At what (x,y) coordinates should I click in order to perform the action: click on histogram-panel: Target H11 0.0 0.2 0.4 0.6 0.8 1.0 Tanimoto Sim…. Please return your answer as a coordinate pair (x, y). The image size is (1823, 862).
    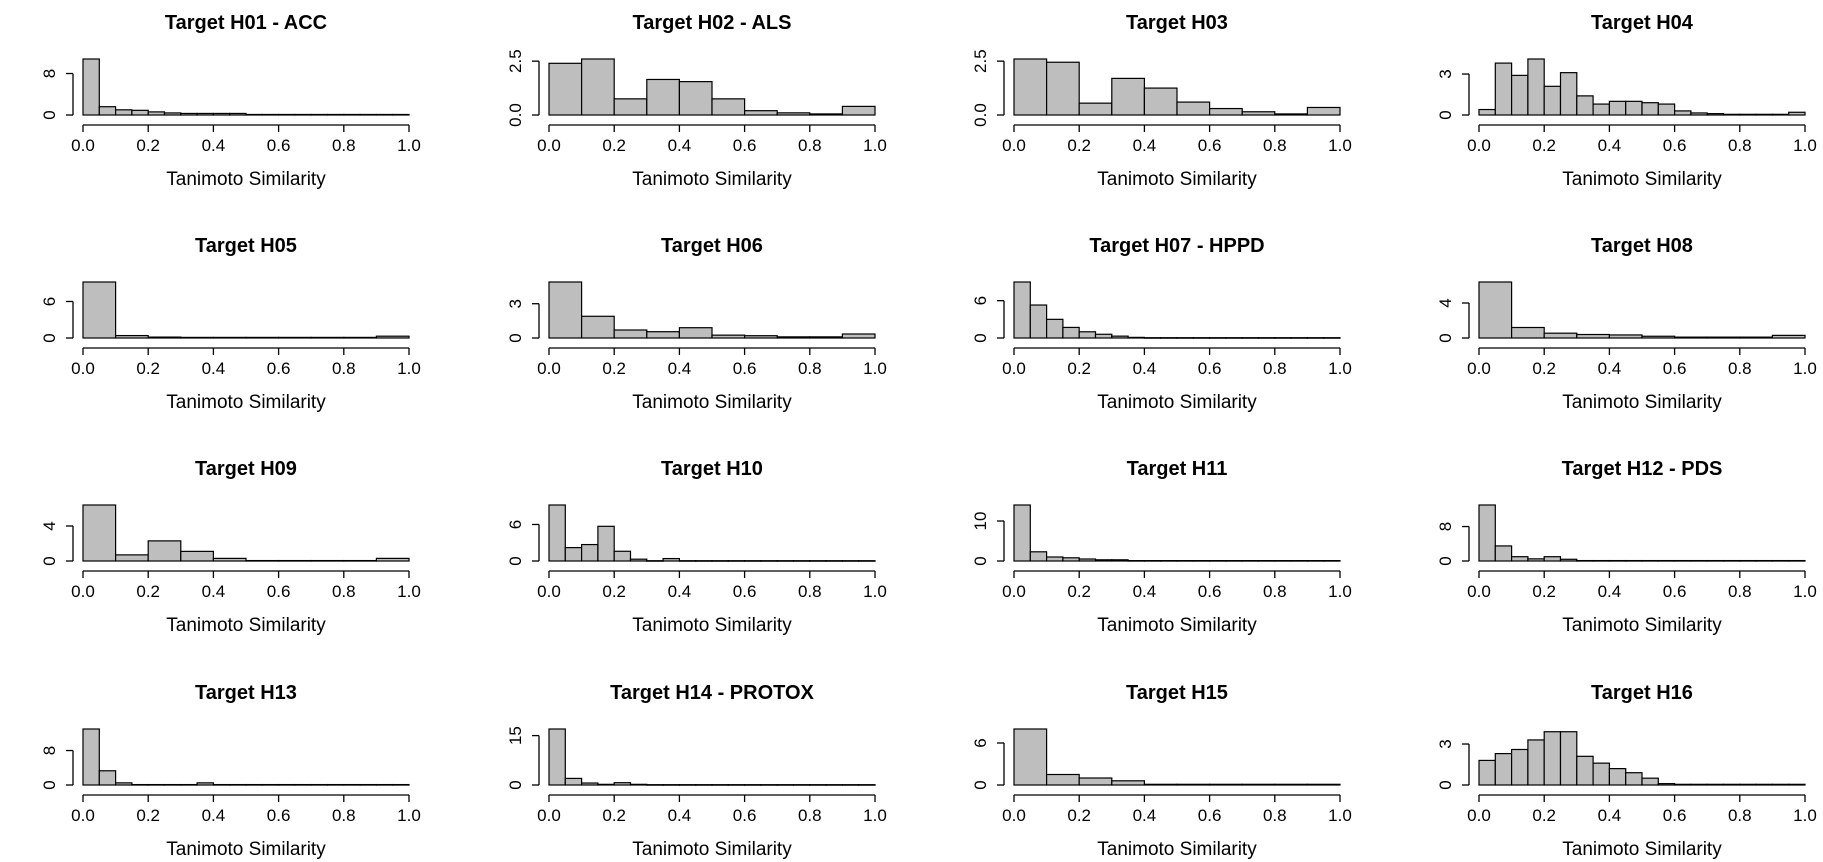
    Looking at the image, I should click on (1161, 547).